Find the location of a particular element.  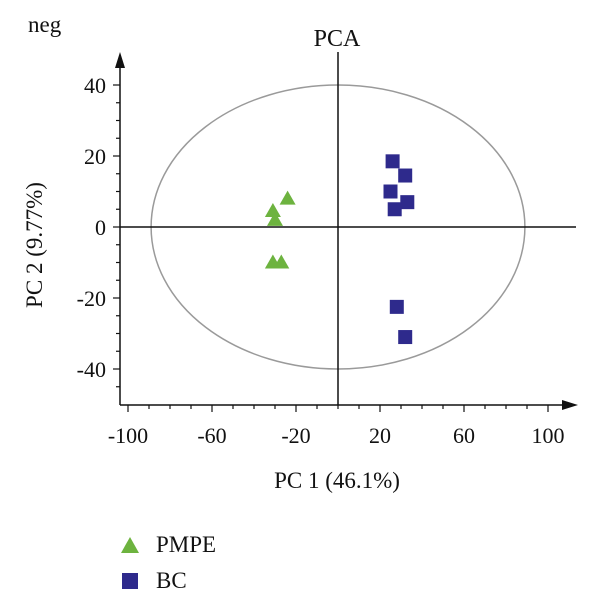

triangle-marker-icon is located at coordinates (130, 545).